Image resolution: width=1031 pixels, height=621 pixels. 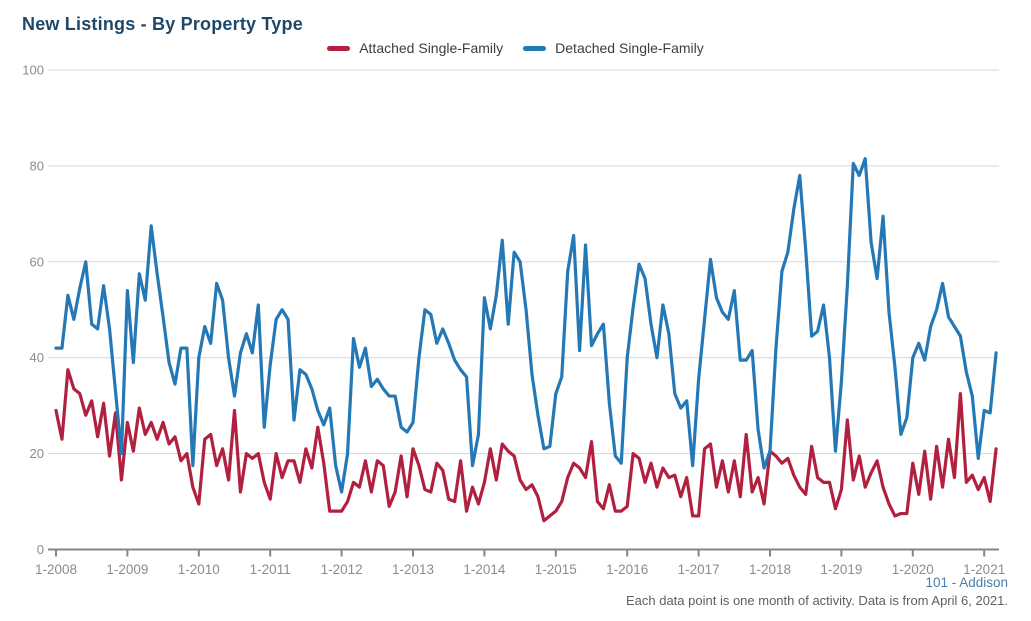 I want to click on x-axis-label-1-2011: 1-2011, so click(x=270, y=569).